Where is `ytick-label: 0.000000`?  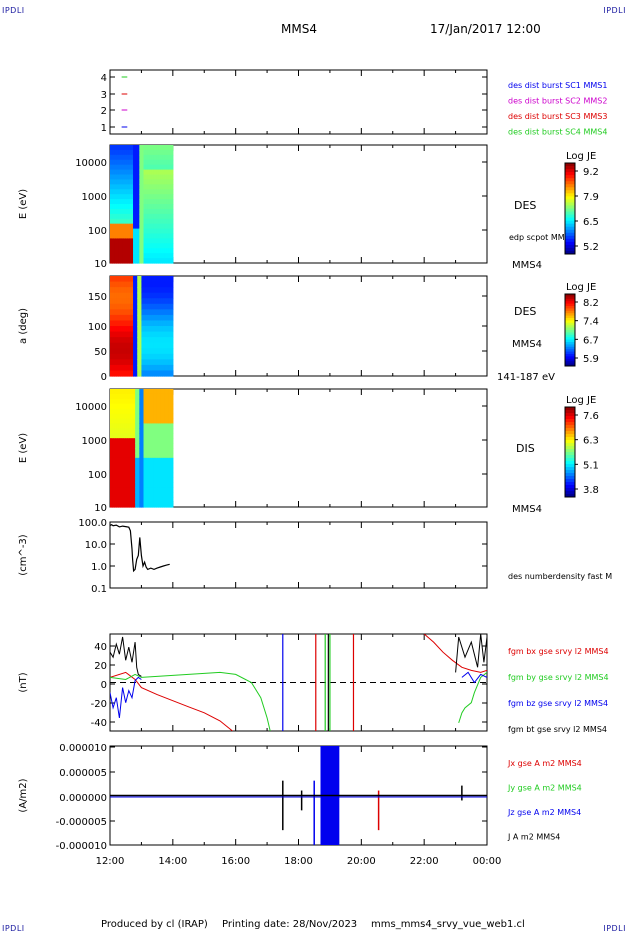 ytick-label: 0.000000 is located at coordinates (83, 798).